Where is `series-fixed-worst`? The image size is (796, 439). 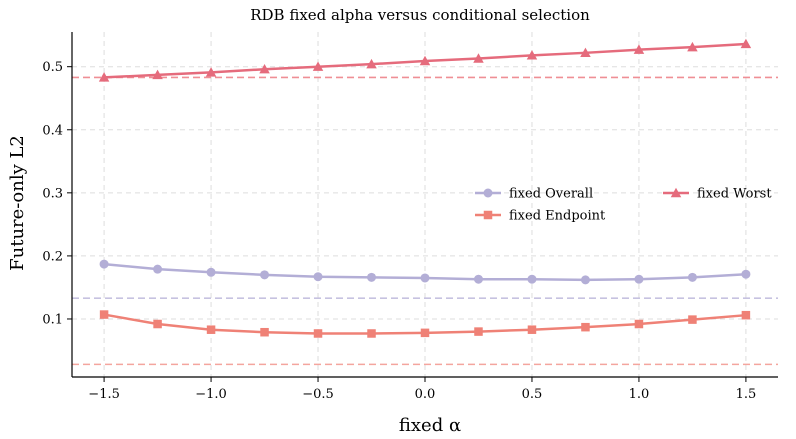
series-fixed-worst is located at coordinates (425, 60).